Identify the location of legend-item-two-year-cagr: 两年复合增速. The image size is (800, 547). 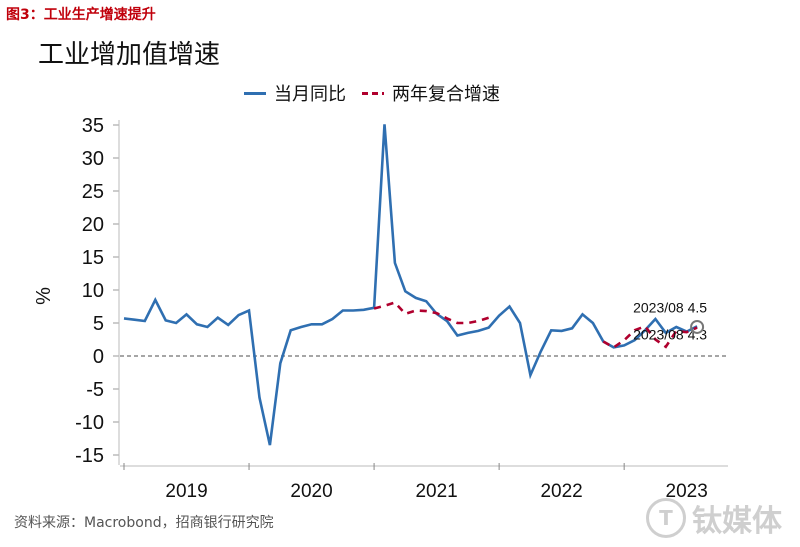
(431, 93).